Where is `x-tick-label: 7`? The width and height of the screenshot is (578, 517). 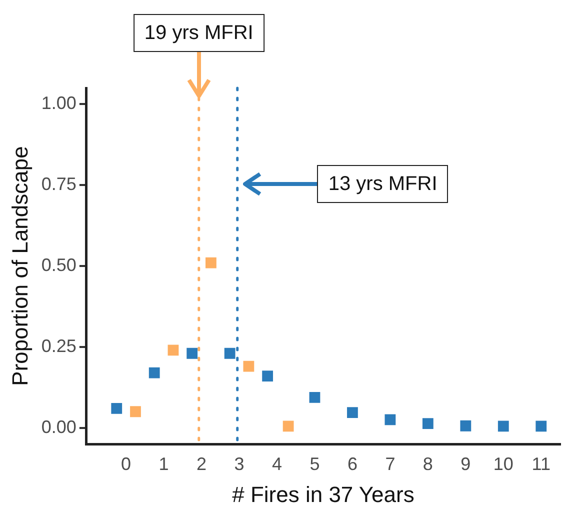 x-tick-label: 7 is located at coordinates (390, 464).